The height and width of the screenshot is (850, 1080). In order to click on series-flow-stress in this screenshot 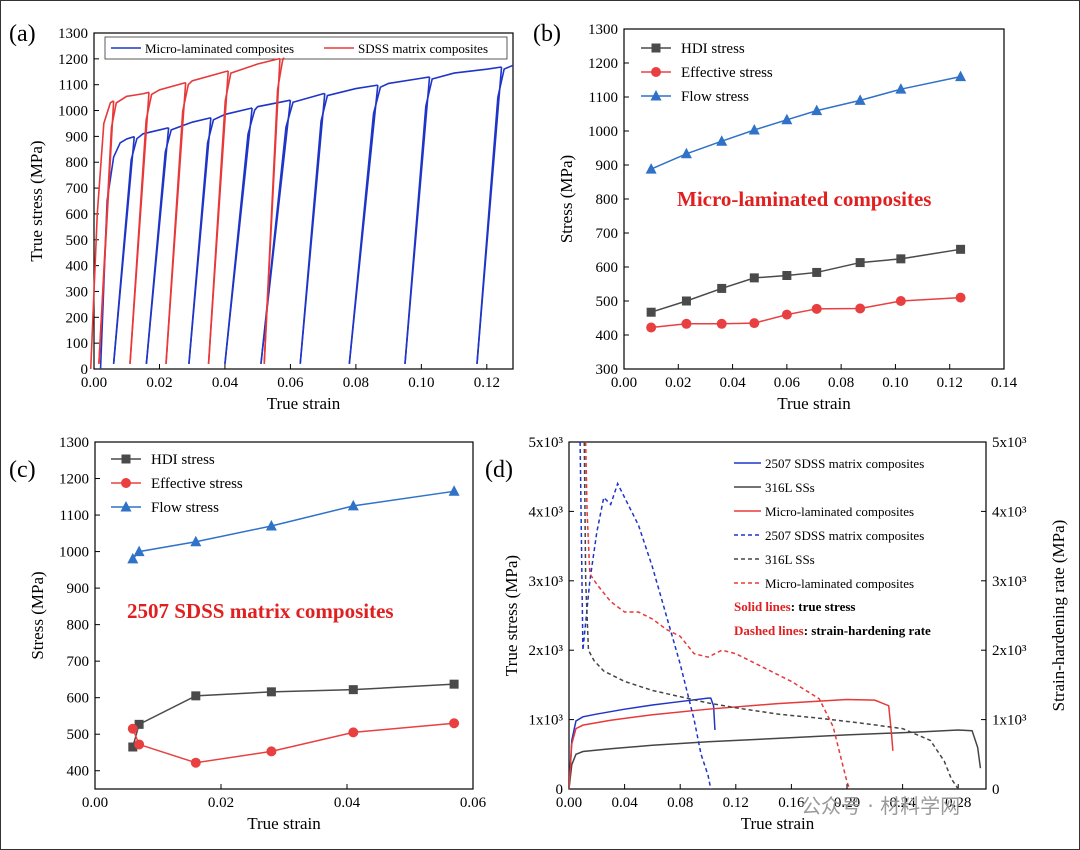, I will do `click(293, 524)`.